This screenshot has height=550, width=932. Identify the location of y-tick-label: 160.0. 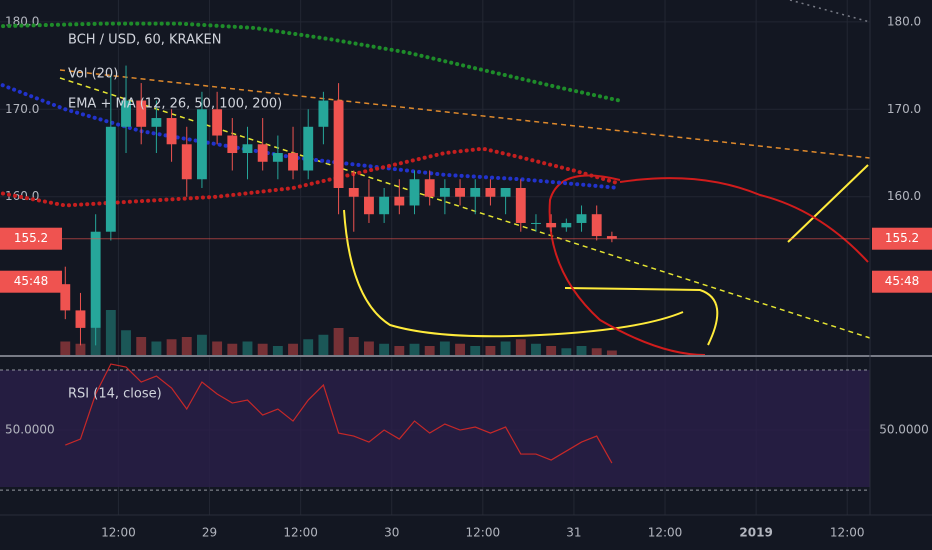
(904, 196).